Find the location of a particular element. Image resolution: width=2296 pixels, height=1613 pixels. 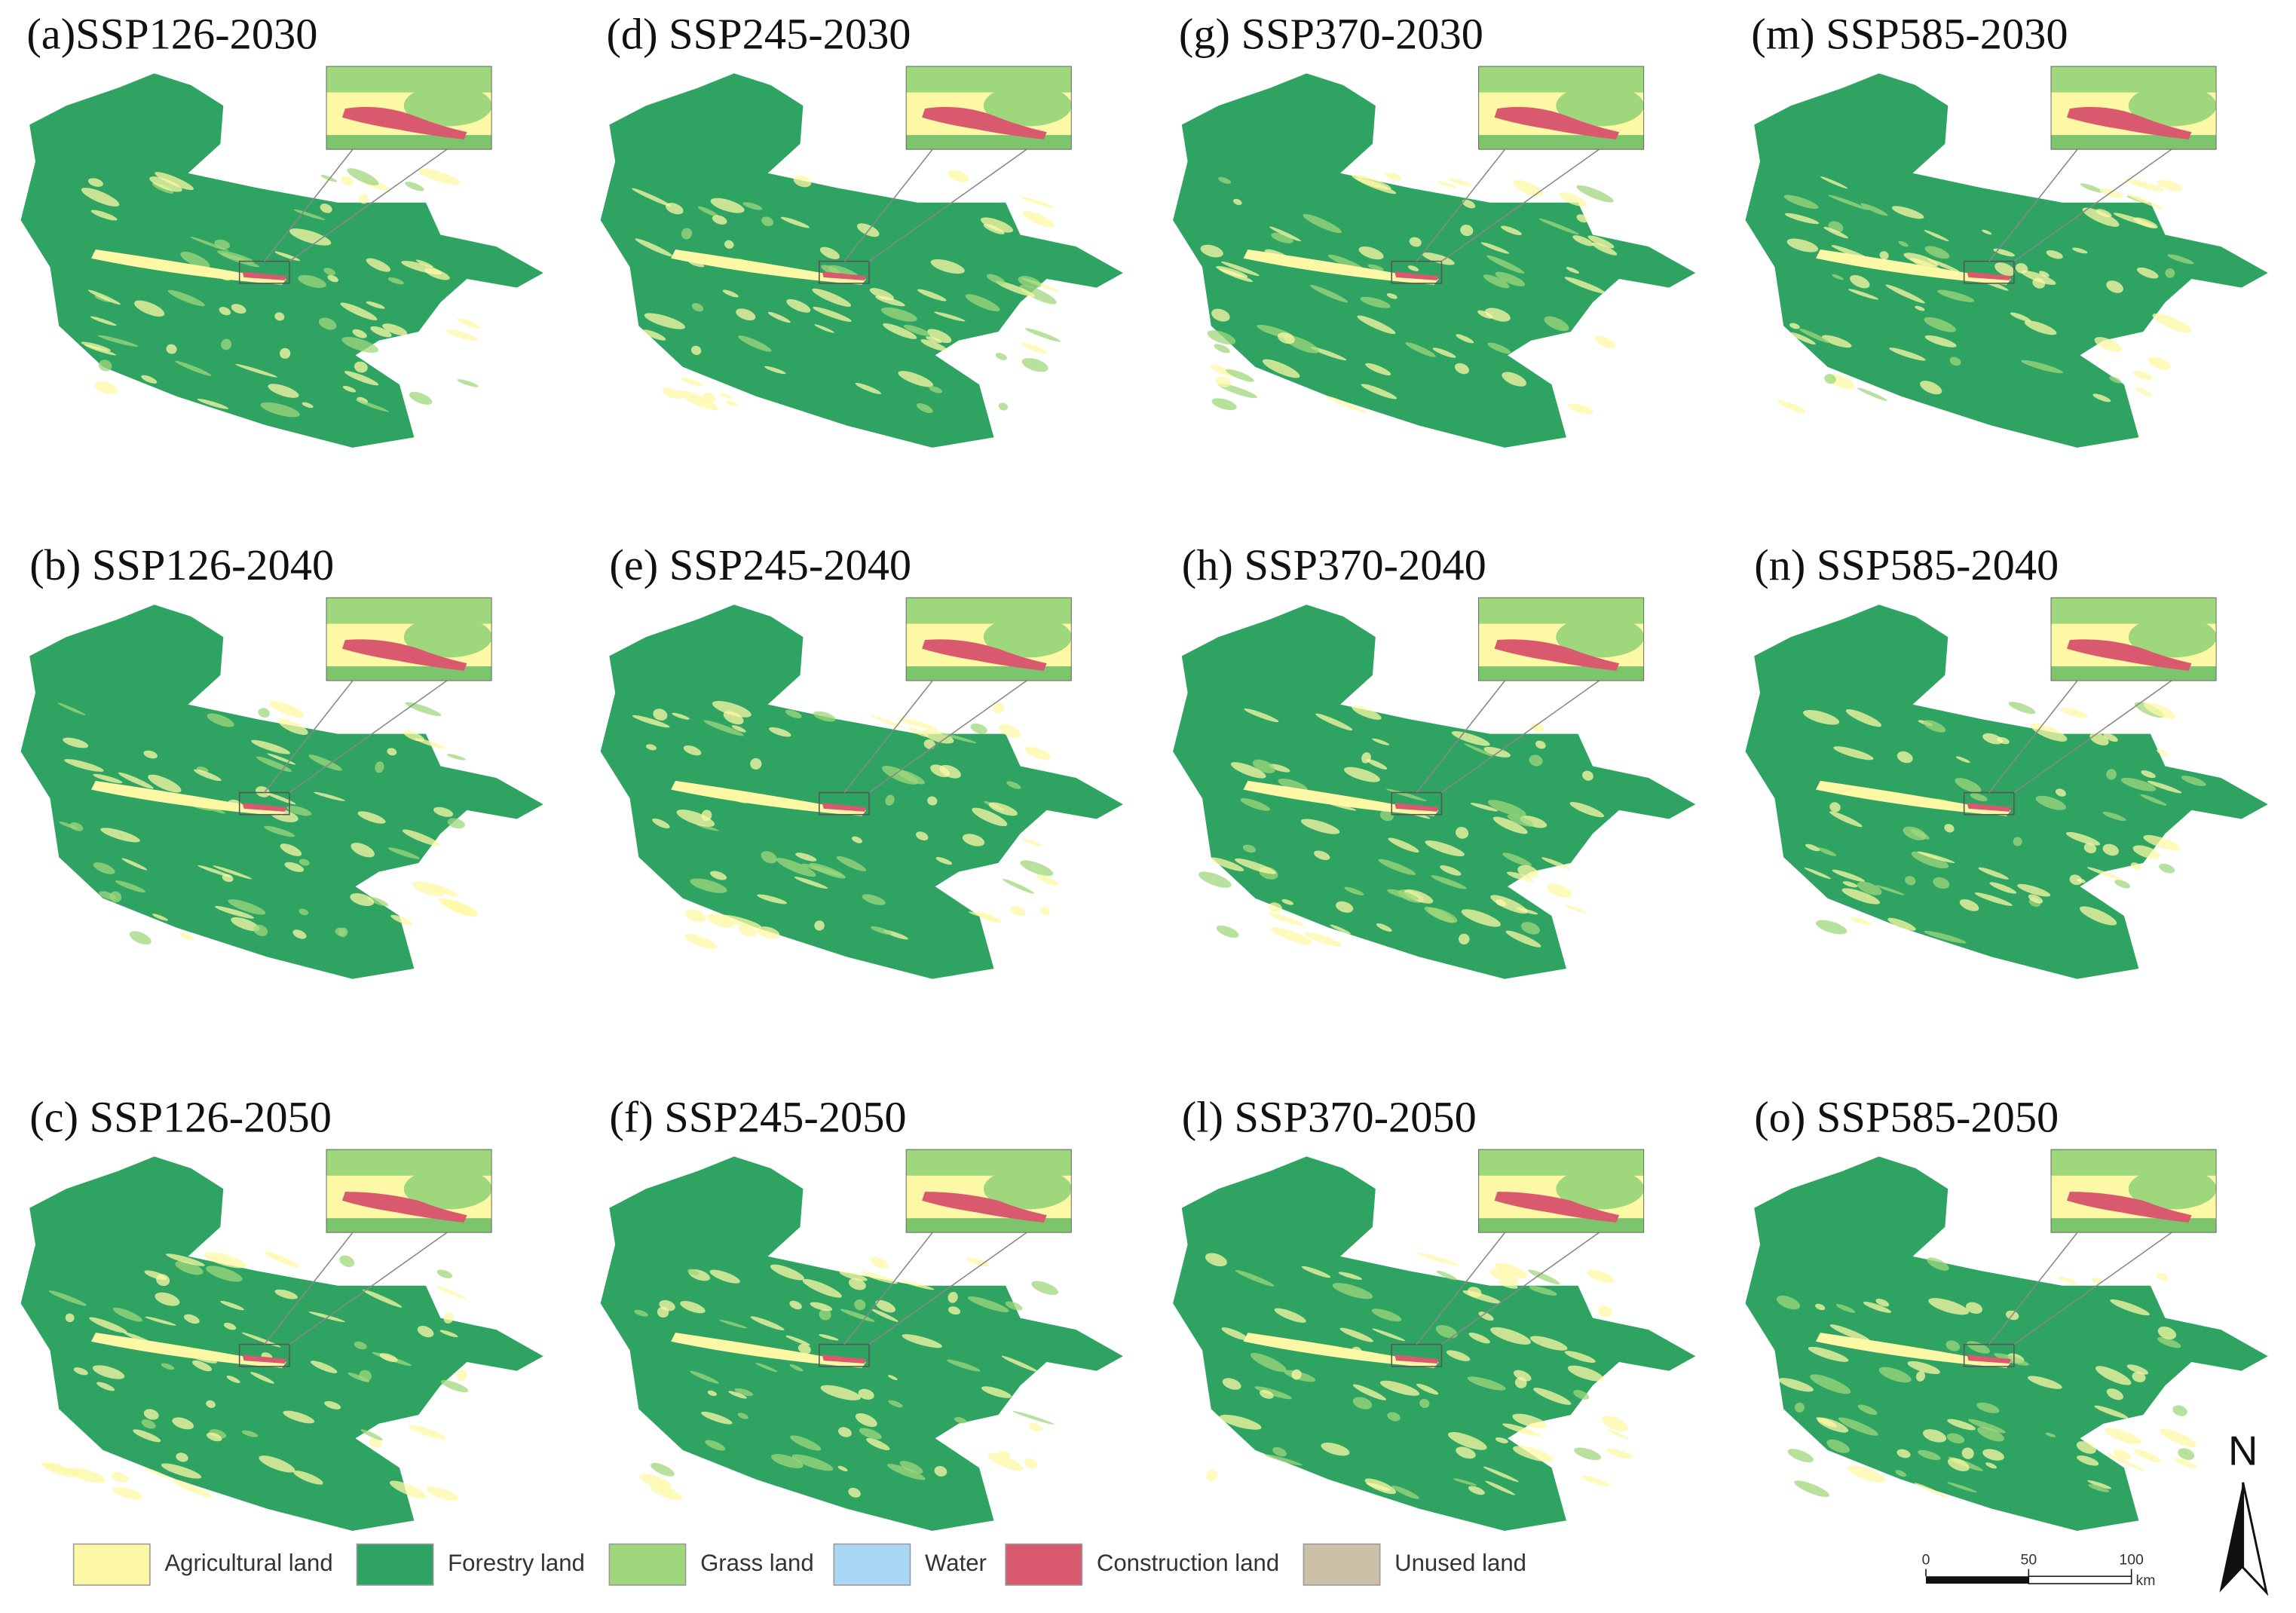

panel-title: (h) SSP370-2040 is located at coordinates (1334, 564).